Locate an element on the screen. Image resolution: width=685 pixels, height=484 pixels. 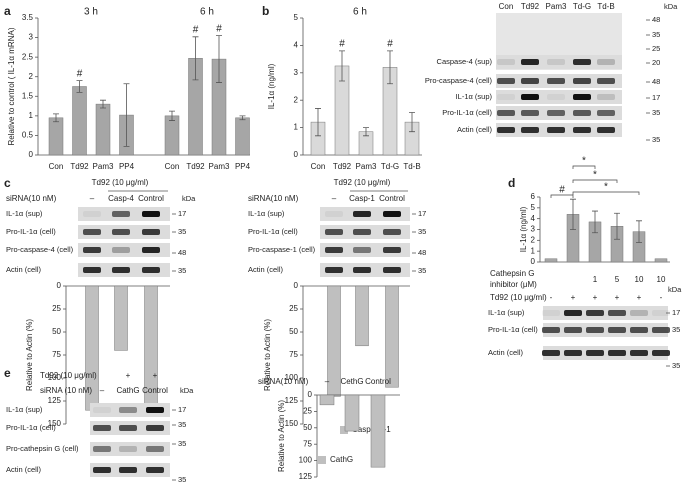
x-tick-label: – is located at coordinates (327, 381).